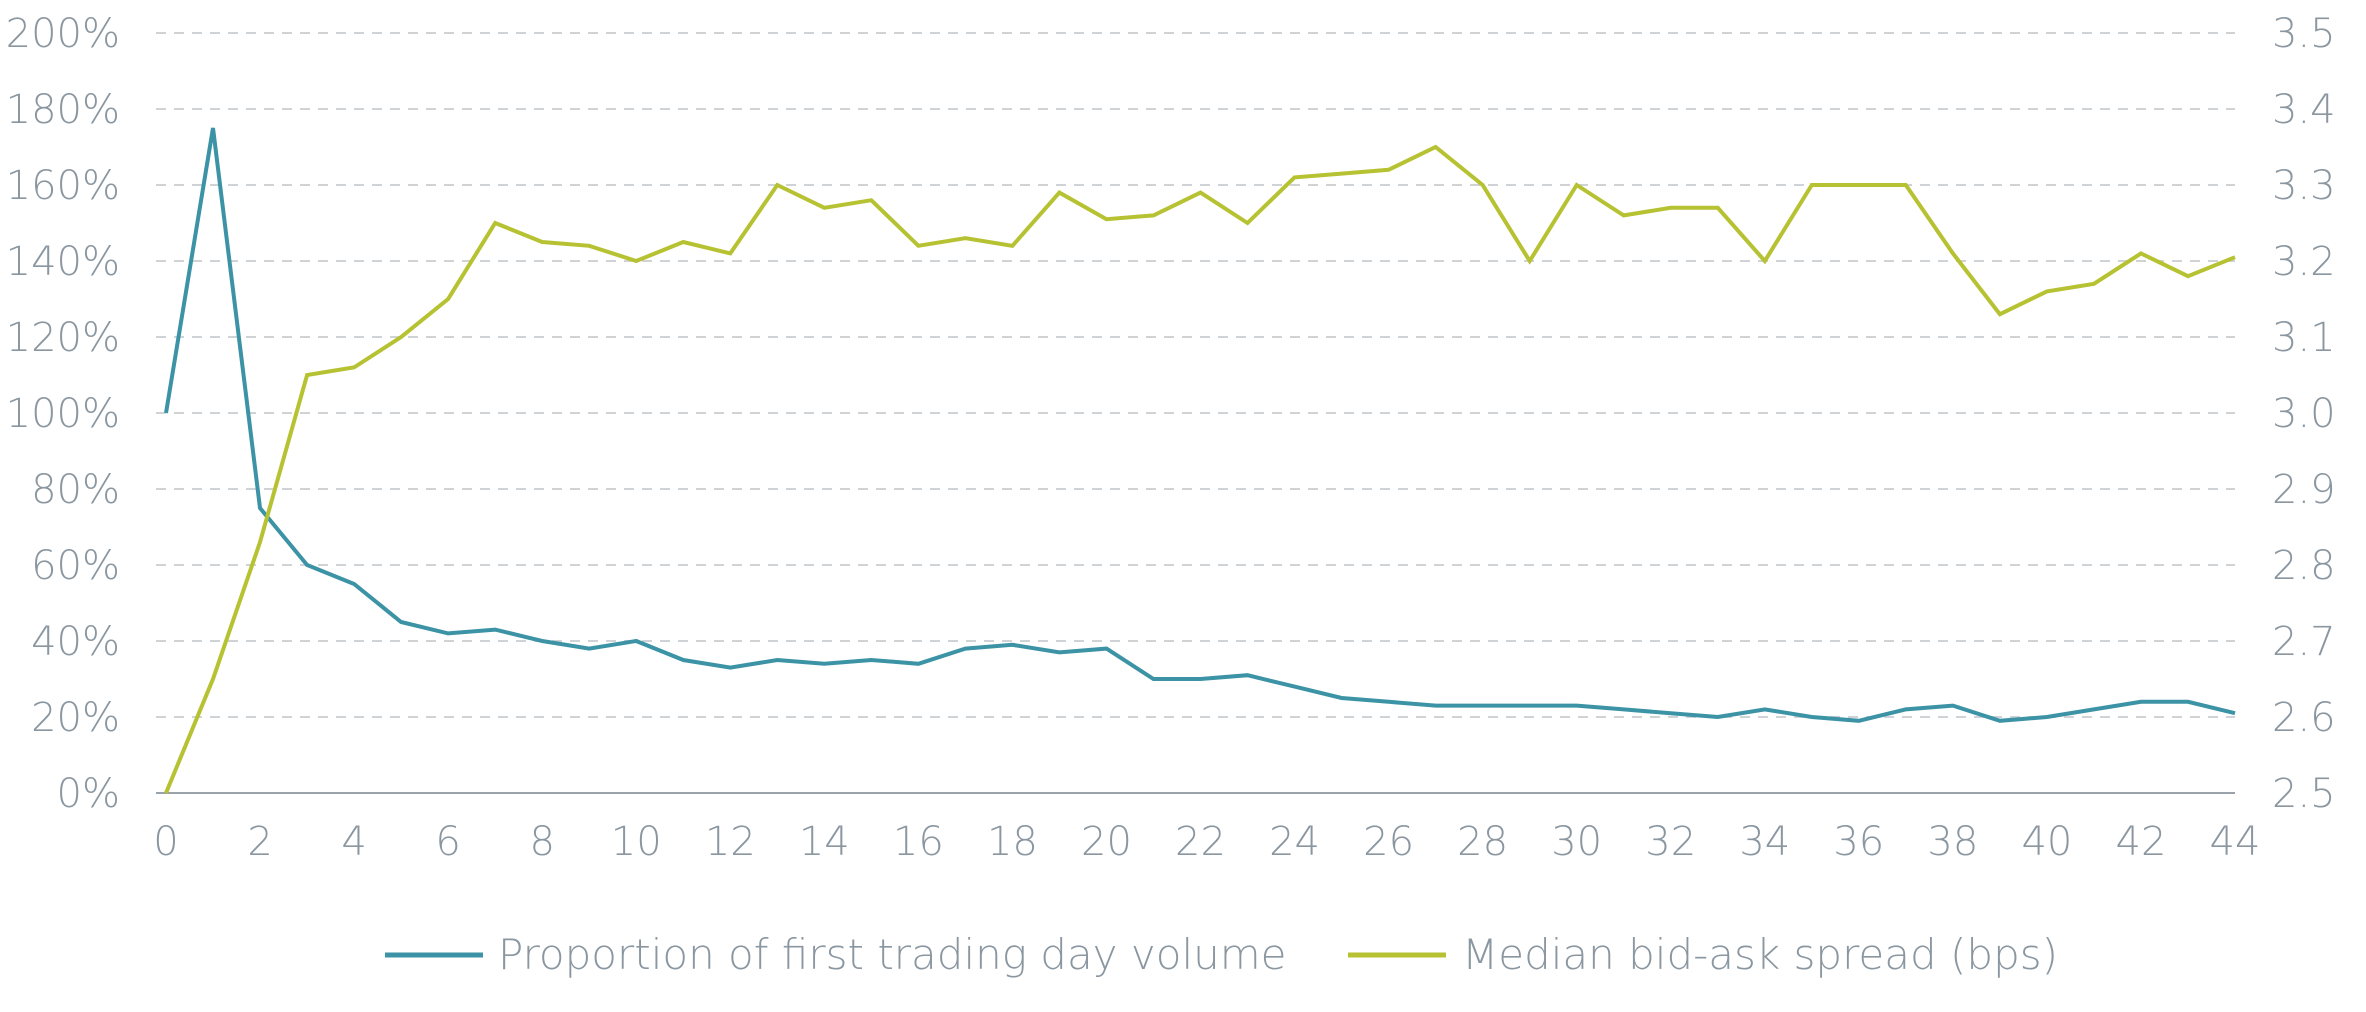  What do you see at coordinates (1670, 842) in the screenshot?
I see `x-tick-label: 32` at bounding box center [1670, 842].